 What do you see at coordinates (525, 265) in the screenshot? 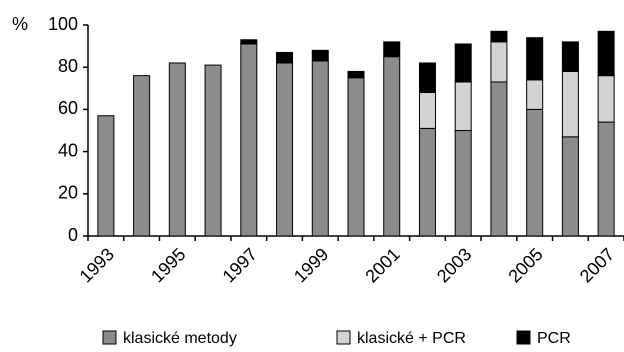
I see `x-tick-label: 2005` at bounding box center [525, 265].